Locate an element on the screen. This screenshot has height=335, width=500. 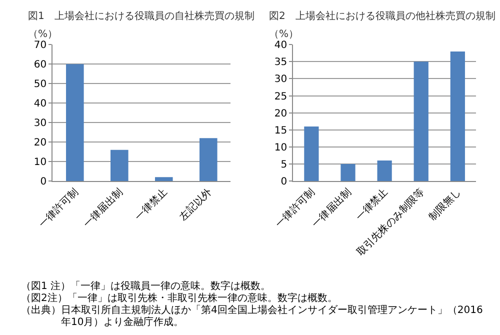
chart-title: 図2 上場会社における役職員の他社株売買の規制 is located at coordinates (382, 16).